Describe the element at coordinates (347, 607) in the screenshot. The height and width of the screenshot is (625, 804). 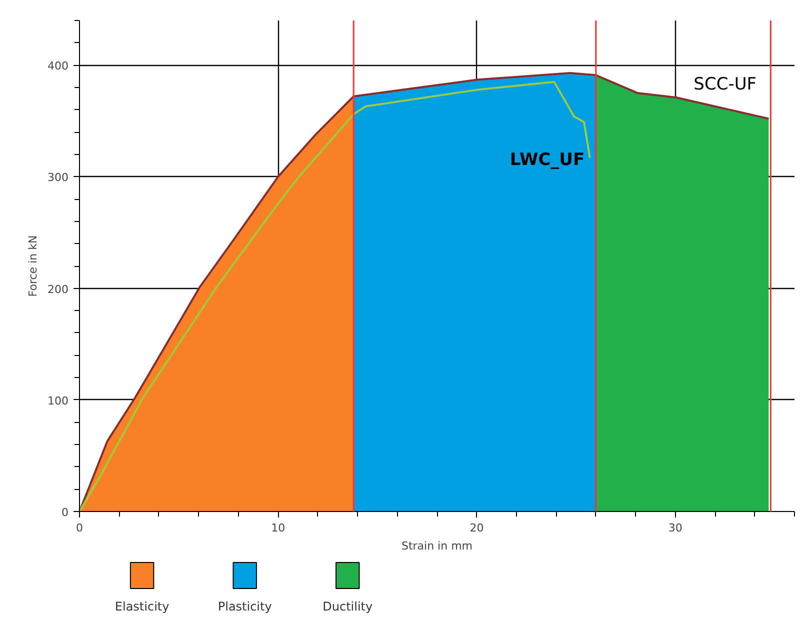
I see `legend-label: Ductility` at that location.